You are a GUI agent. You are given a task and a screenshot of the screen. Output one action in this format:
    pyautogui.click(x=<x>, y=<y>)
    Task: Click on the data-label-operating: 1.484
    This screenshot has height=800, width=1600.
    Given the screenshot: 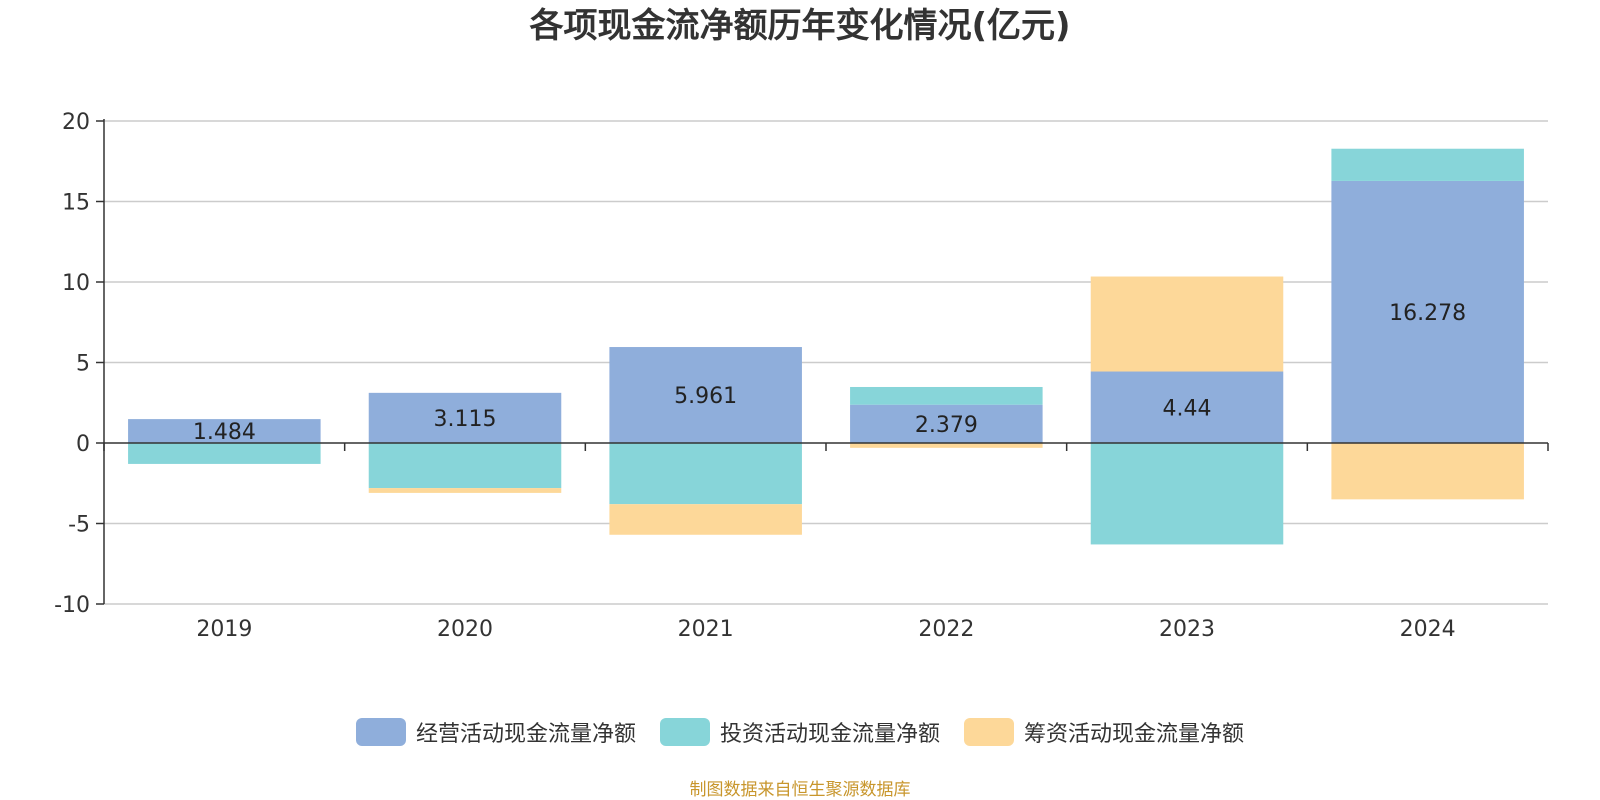 What is the action you would take?
    pyautogui.click(x=224, y=432)
    